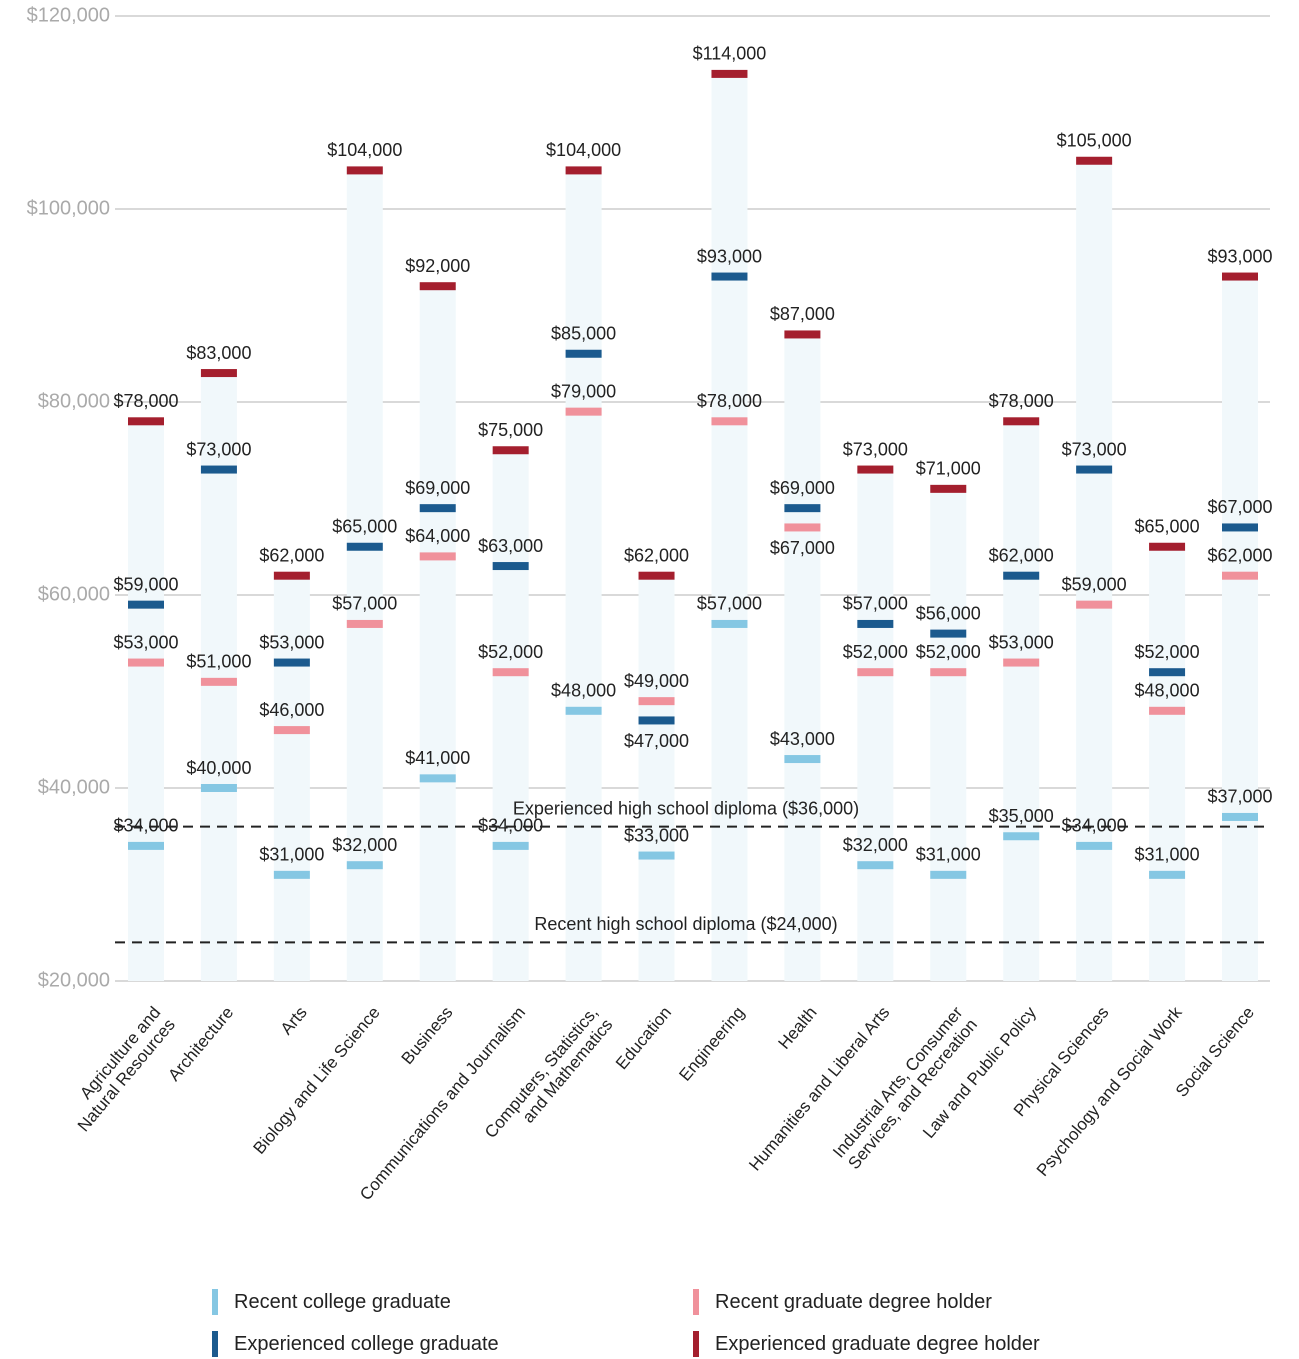 The width and height of the screenshot is (1299, 1359). What do you see at coordinates (437, 266) in the screenshot?
I see `value-label: $92,000` at bounding box center [437, 266].